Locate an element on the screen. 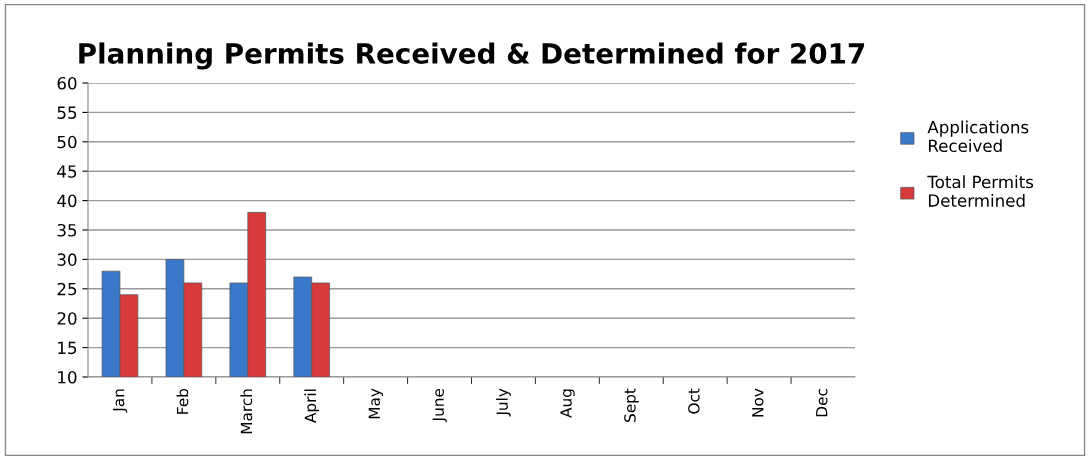 The width and height of the screenshot is (1090, 460). y-tick-label: 30 is located at coordinates (67, 259).